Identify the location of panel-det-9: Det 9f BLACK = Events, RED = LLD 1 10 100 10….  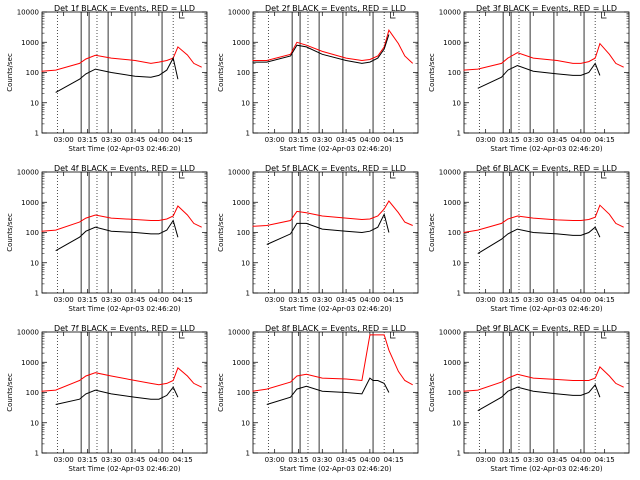
(529, 398).